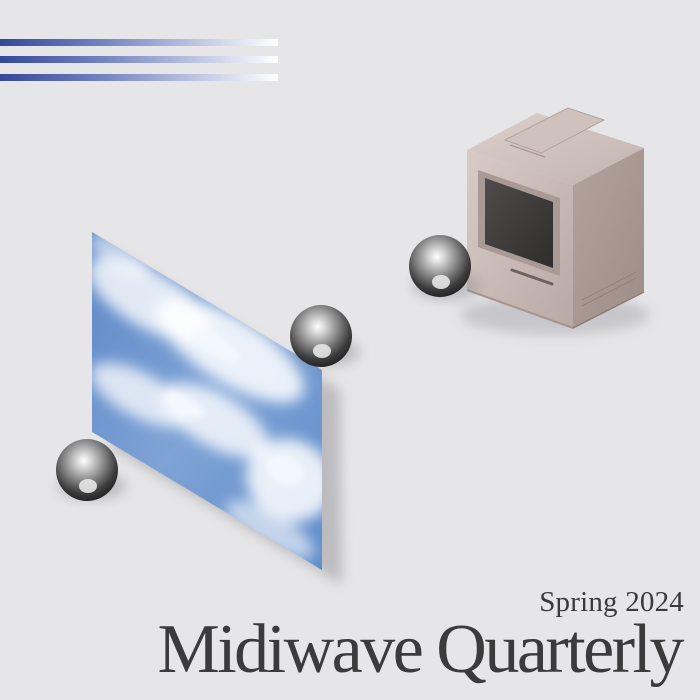 This screenshot has height=700, width=700. Describe the element at coordinates (139, 60) in the screenshot. I see `speed-stripes` at that location.